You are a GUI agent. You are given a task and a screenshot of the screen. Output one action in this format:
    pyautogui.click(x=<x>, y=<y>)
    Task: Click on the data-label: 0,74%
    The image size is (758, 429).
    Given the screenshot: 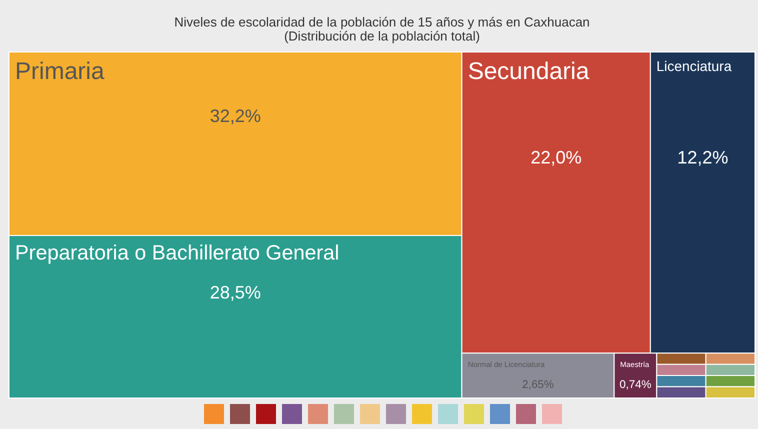 What is the action you would take?
    pyautogui.click(x=636, y=385)
    